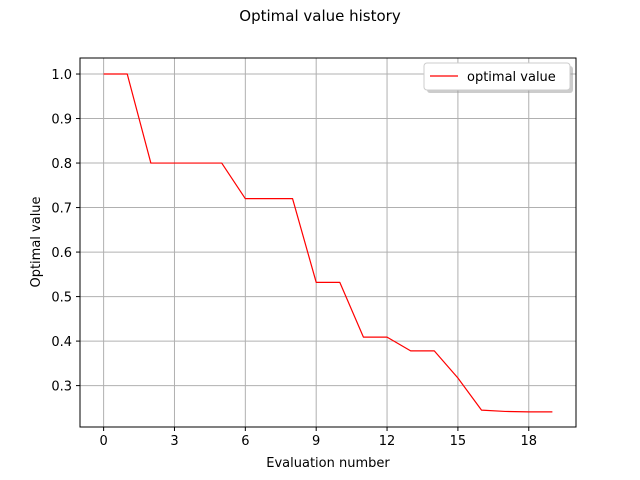  What do you see at coordinates (65, 231) in the screenshot?
I see `y-axis: 0.3 0.4 0.5 0.6 0.7 0.8 0.9 1.0` at bounding box center [65, 231].